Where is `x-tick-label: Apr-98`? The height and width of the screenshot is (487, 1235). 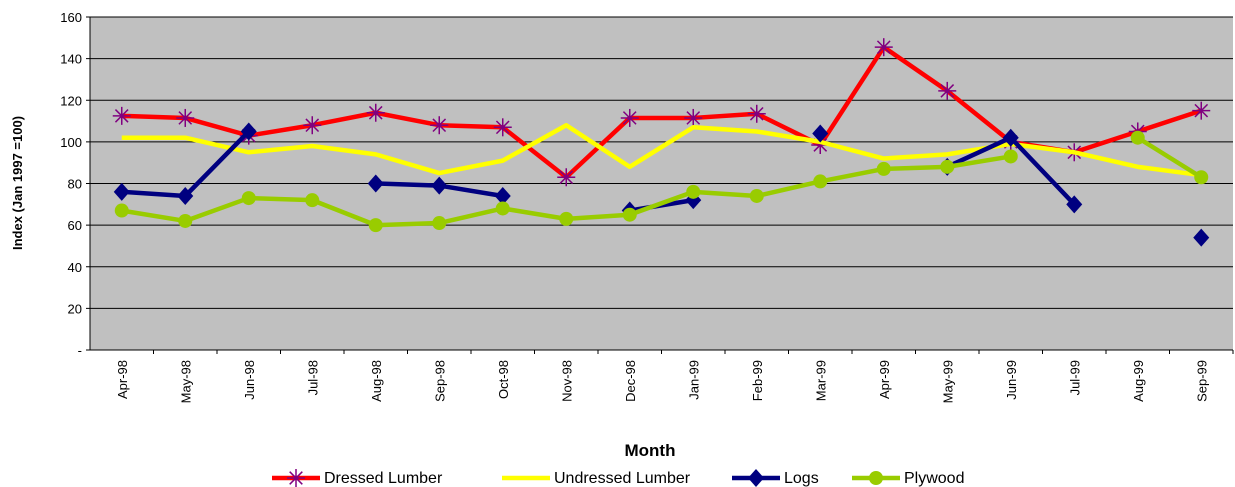
x-tick-label: Apr-98 is located at coordinates (122, 379).